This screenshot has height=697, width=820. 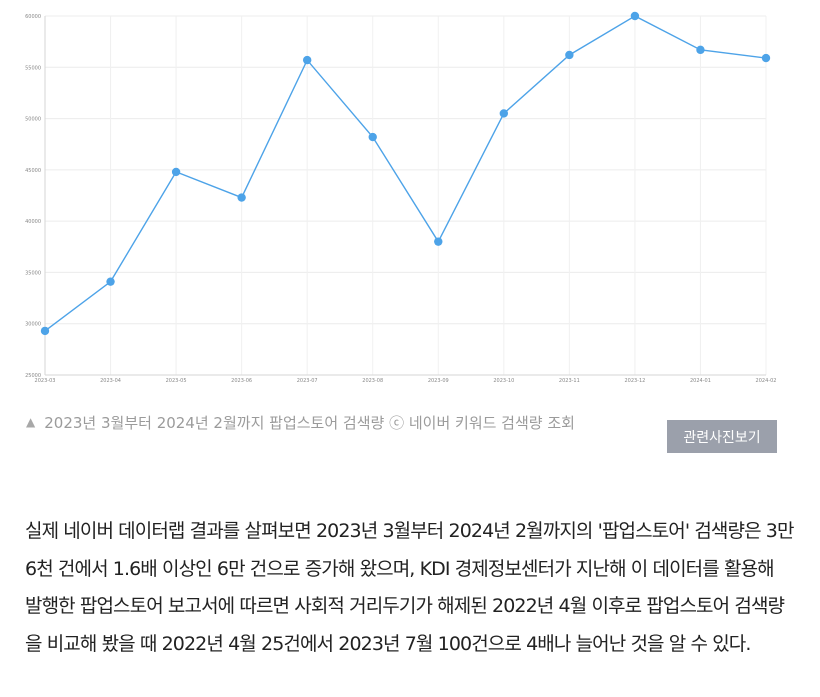 I want to click on y-tick-label: 45000, so click(x=33, y=171).